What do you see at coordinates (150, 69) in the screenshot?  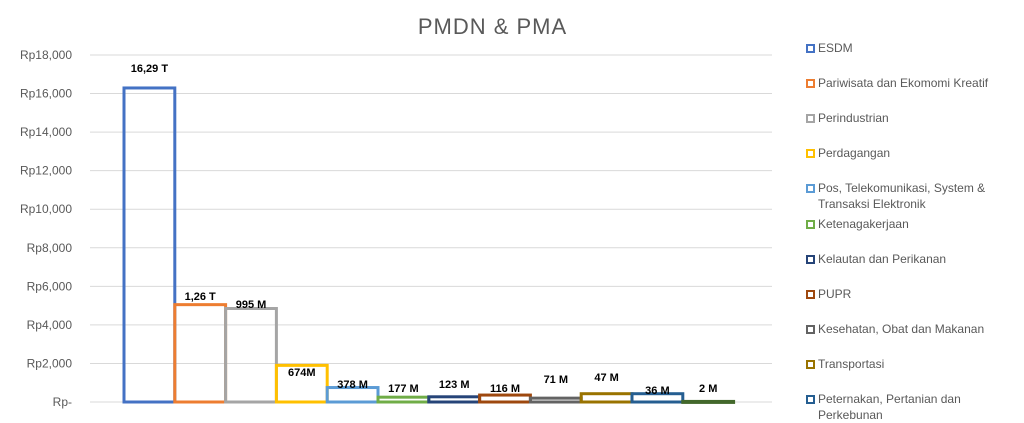 I see `data-label: 16,29 T` at bounding box center [150, 69].